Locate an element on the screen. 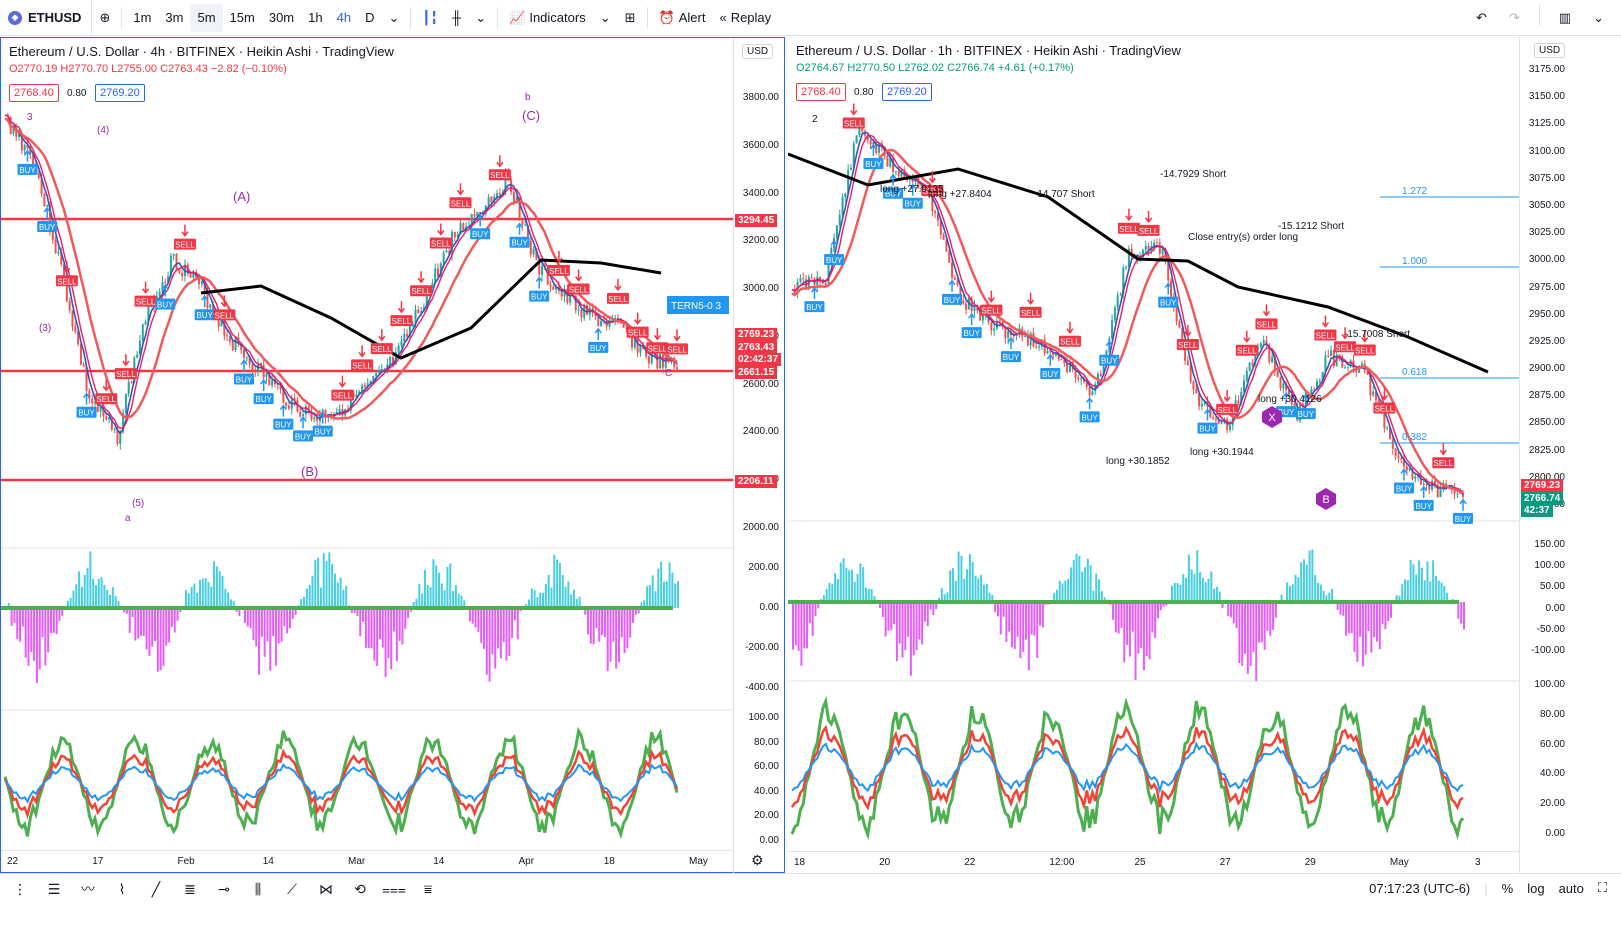 This screenshot has height=930, width=1621. layout-grid-icon: ⊞ is located at coordinates (630, 17).